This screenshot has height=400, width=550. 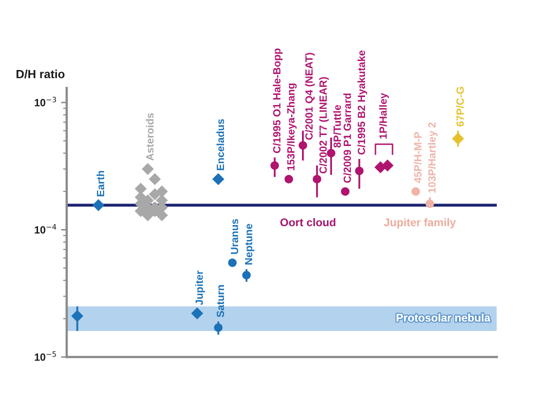 I want to click on band-label: Protosolar nebula, so click(x=443, y=318).